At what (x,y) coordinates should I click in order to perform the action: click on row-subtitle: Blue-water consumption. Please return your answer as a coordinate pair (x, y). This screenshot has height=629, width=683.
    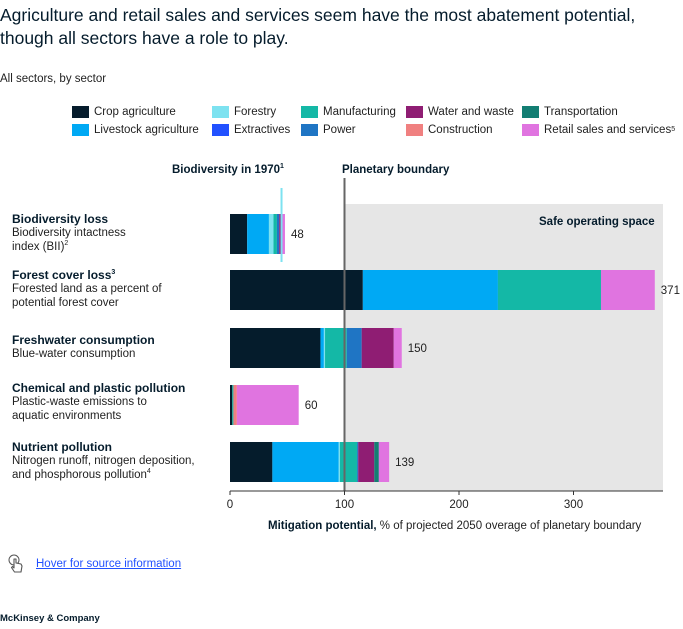
    Looking at the image, I should click on (74, 354).